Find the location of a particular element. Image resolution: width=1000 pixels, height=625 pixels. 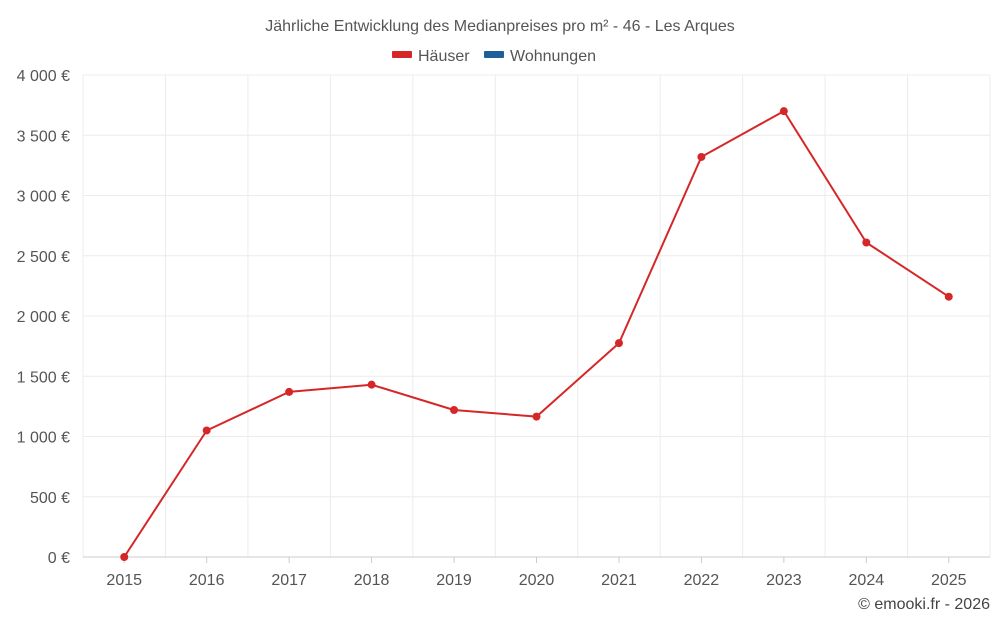

y-tick-label: 500 € is located at coordinates (50, 498).